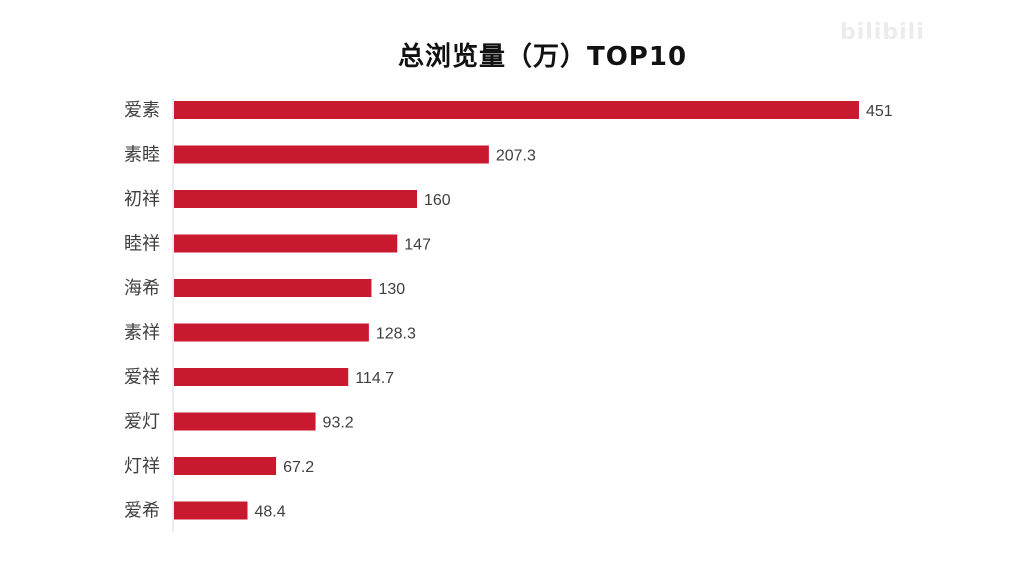 This screenshot has height=575, width=1024. I want to click on value-label: 130, so click(391, 289).